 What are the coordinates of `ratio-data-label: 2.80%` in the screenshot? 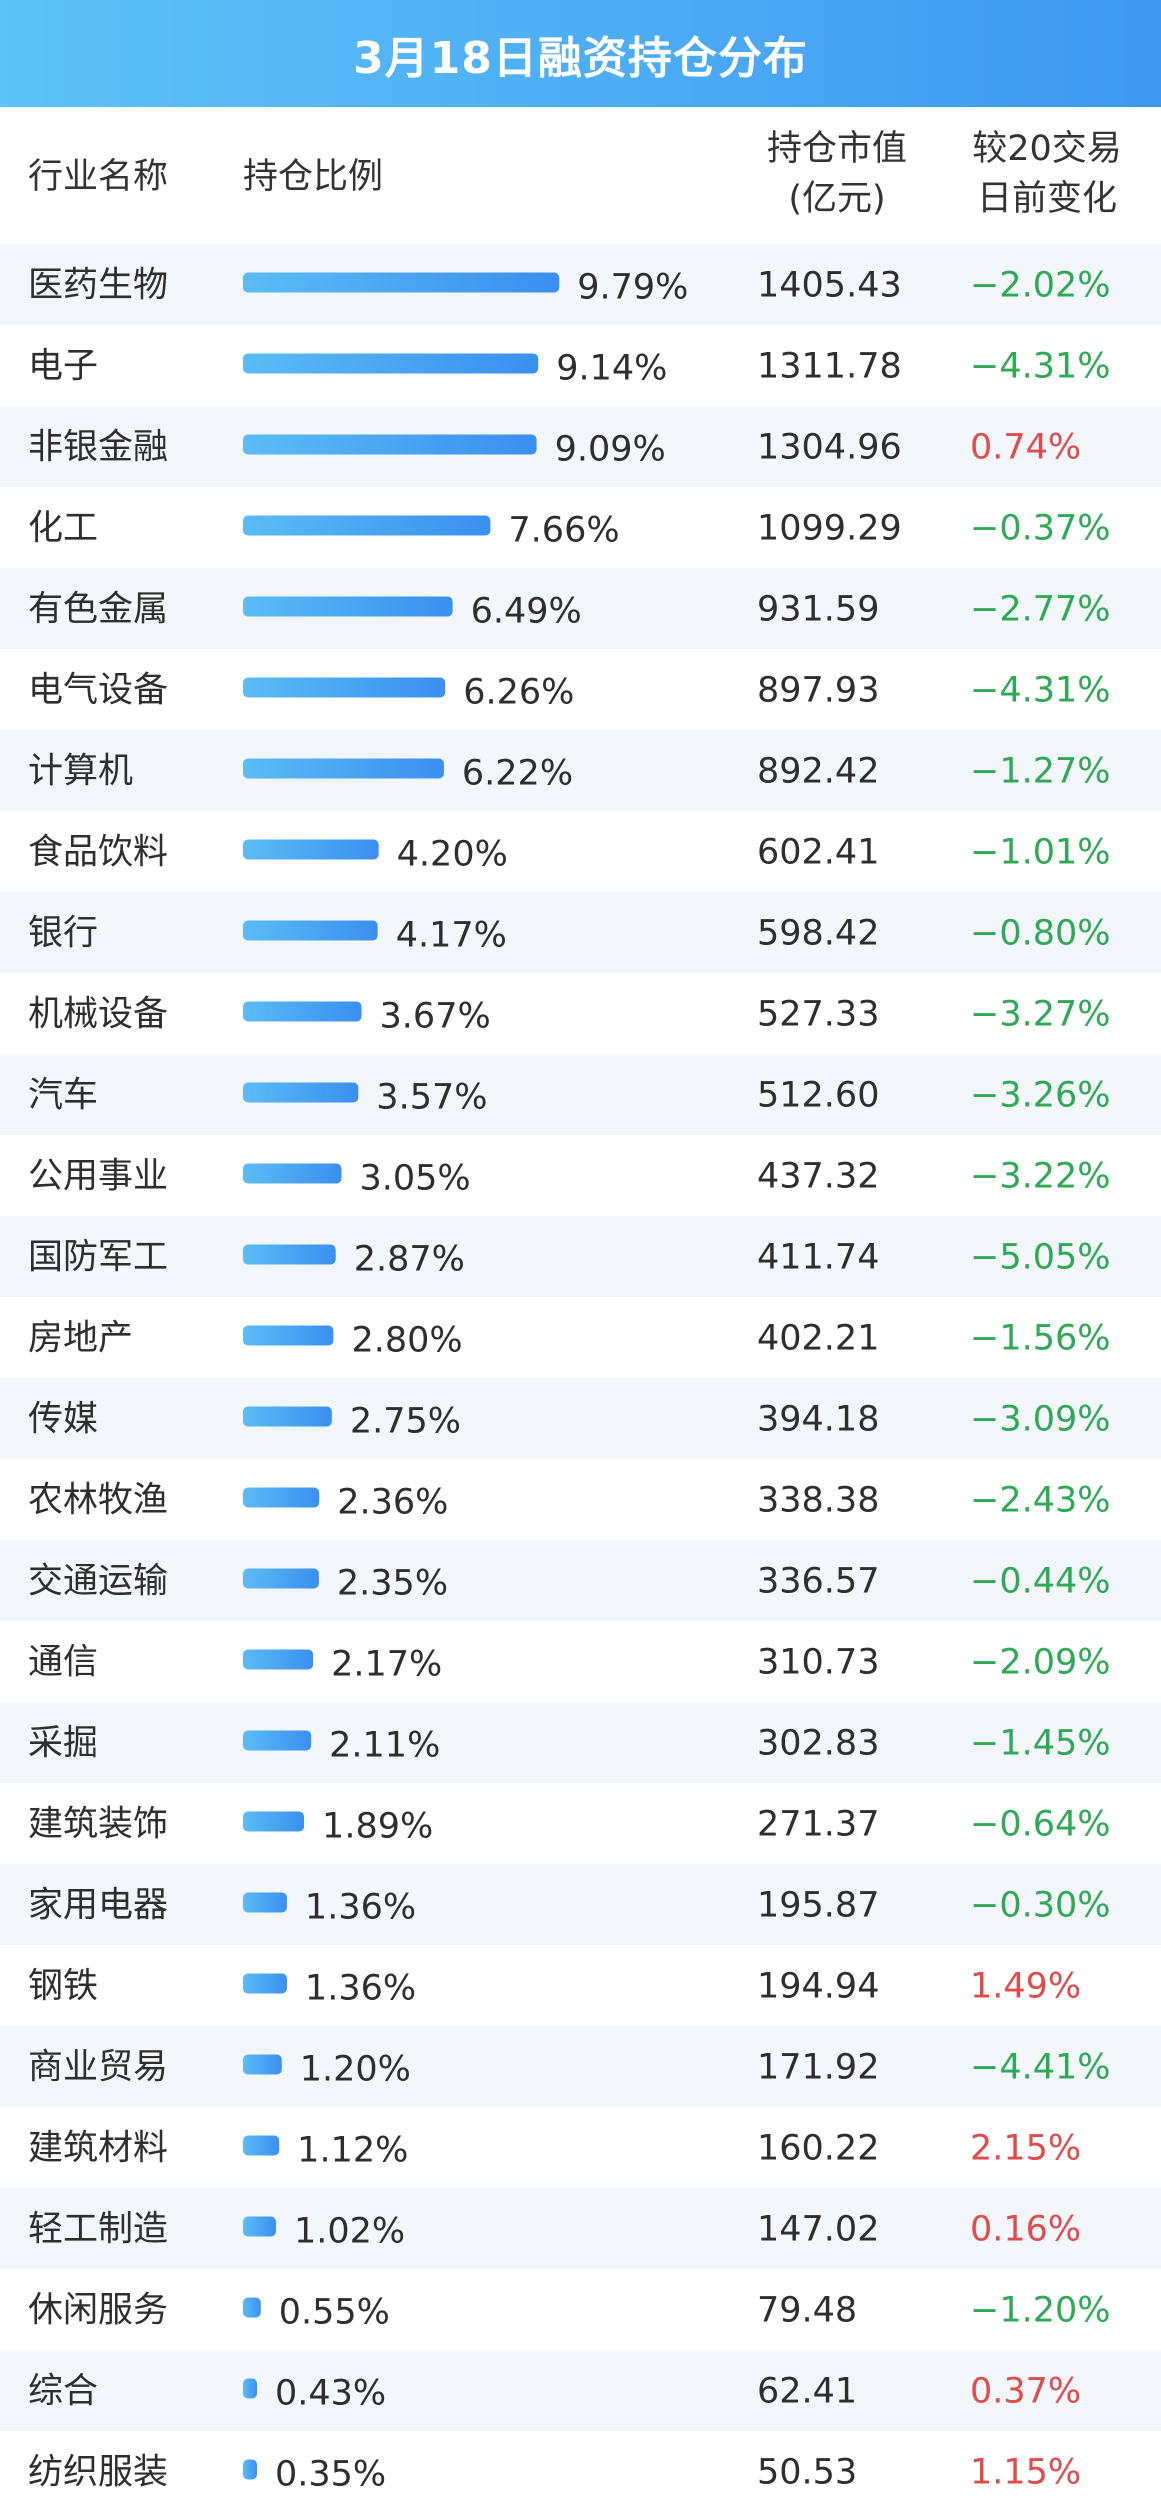 It's located at (406, 1341).